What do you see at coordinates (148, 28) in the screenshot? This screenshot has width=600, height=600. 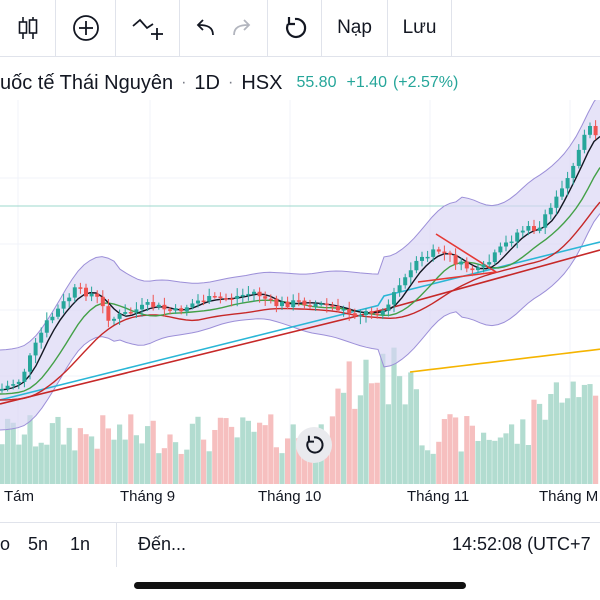 I see `indicators-button` at bounding box center [148, 28].